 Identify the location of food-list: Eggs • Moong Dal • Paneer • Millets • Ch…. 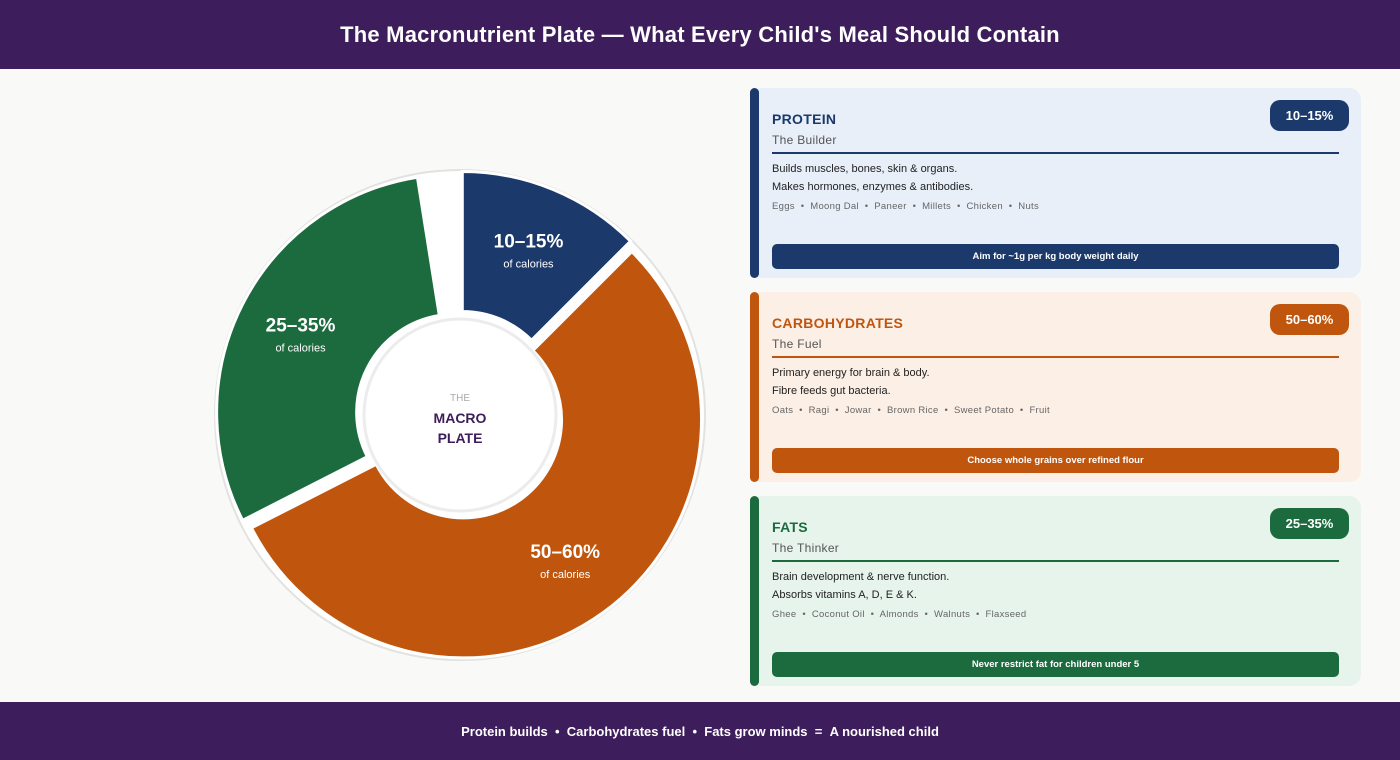
(906, 206).